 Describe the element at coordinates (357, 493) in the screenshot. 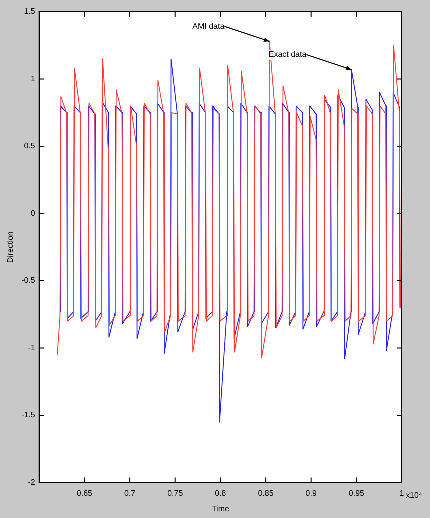

I see `x-tick-label: 0.95` at that location.